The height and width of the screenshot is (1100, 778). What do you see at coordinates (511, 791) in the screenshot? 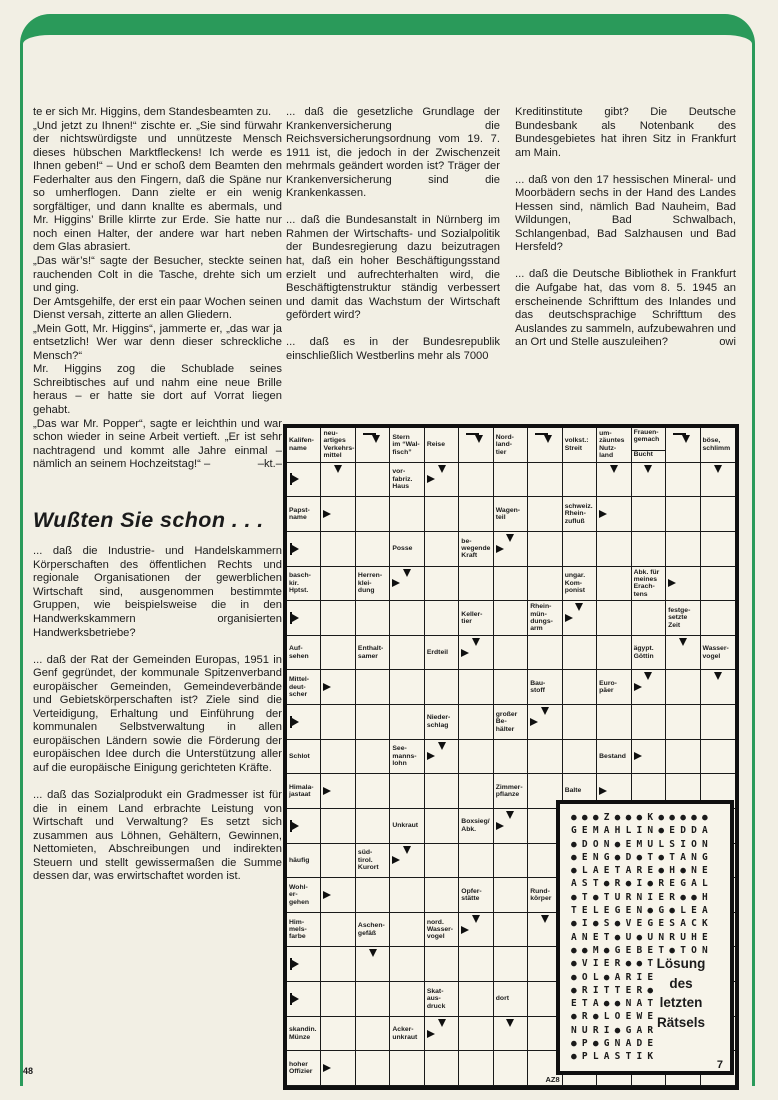
I see `clue-cell: Zimmer- pflanze` at bounding box center [511, 791].